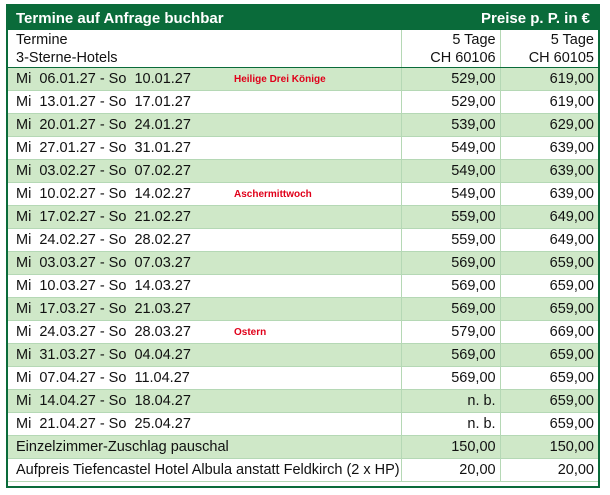  What do you see at coordinates (303, 401) in the screenshot?
I see `table-row: Mi 14.04.27 - So 18.04.27 n. b. 659,00` at bounding box center [303, 401].